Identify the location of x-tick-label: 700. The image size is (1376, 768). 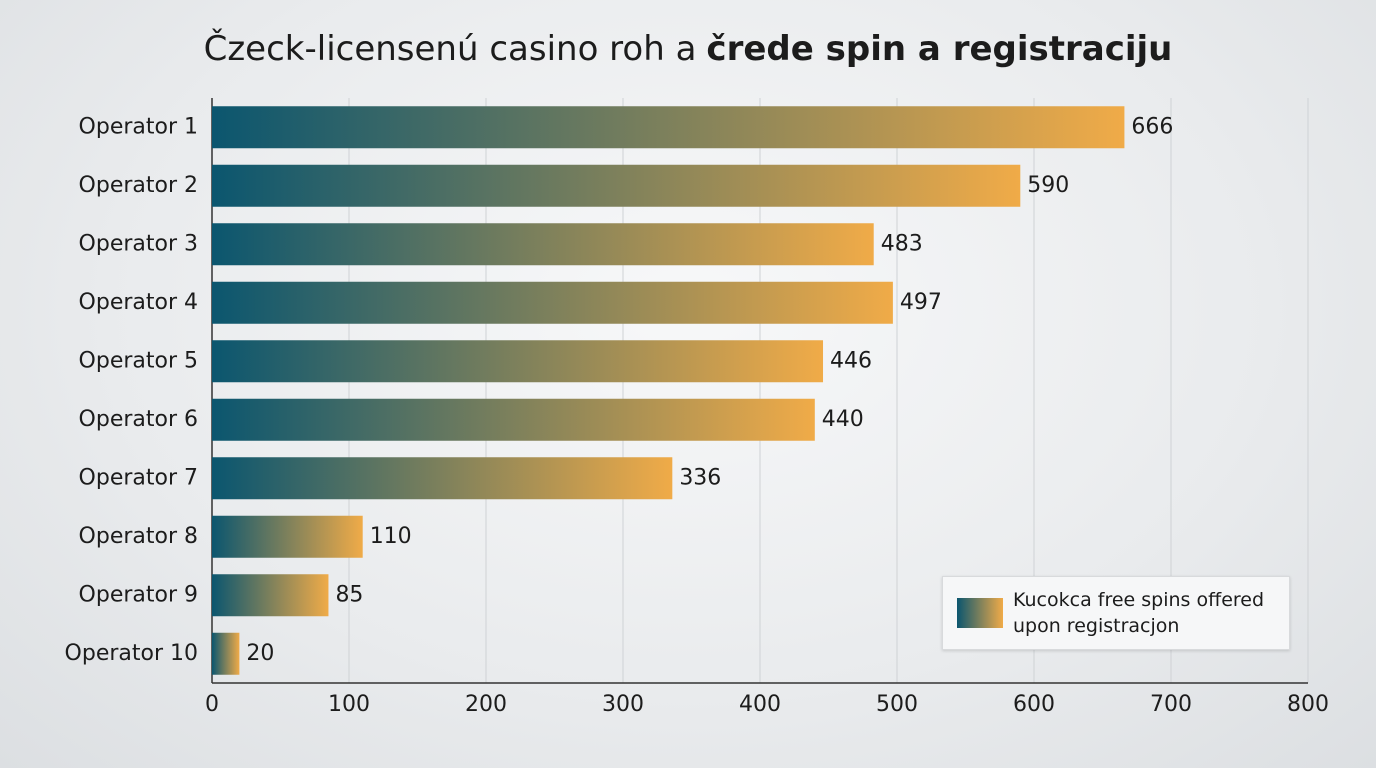
(1171, 704).